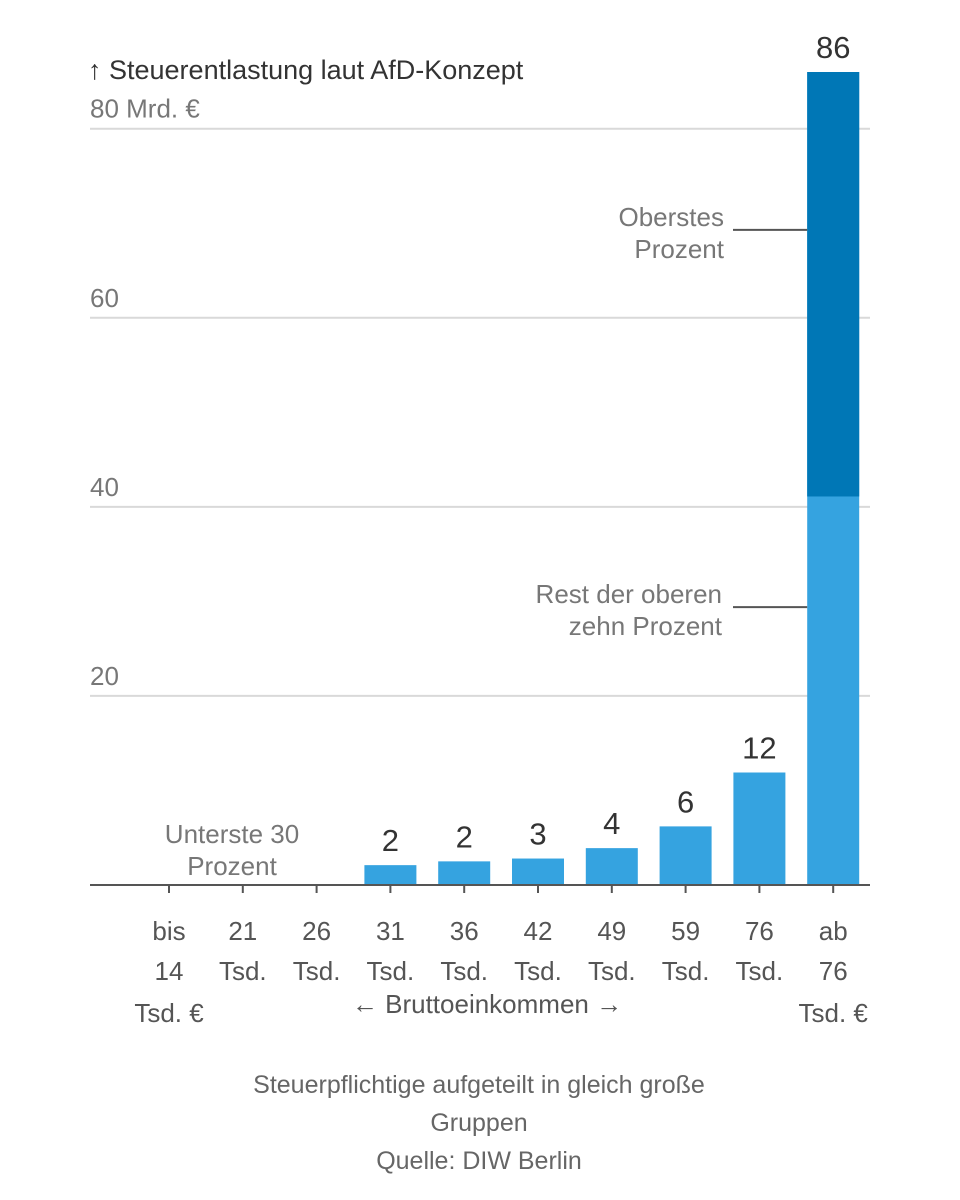 This screenshot has width=960, height=1200. I want to click on x-tick-label-2: 26 Tsd., so click(317, 951).